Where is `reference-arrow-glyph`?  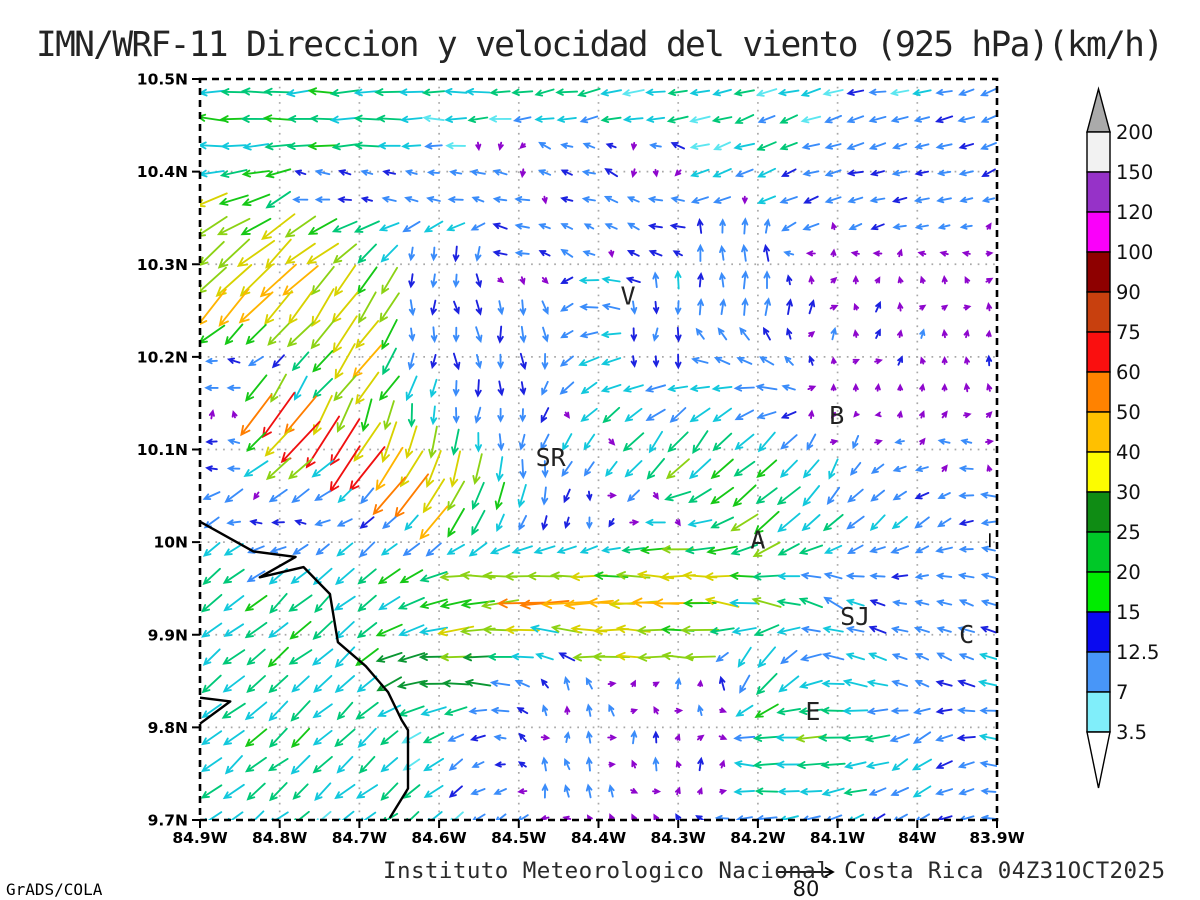 reference-arrow-glyph is located at coordinates (806, 872).